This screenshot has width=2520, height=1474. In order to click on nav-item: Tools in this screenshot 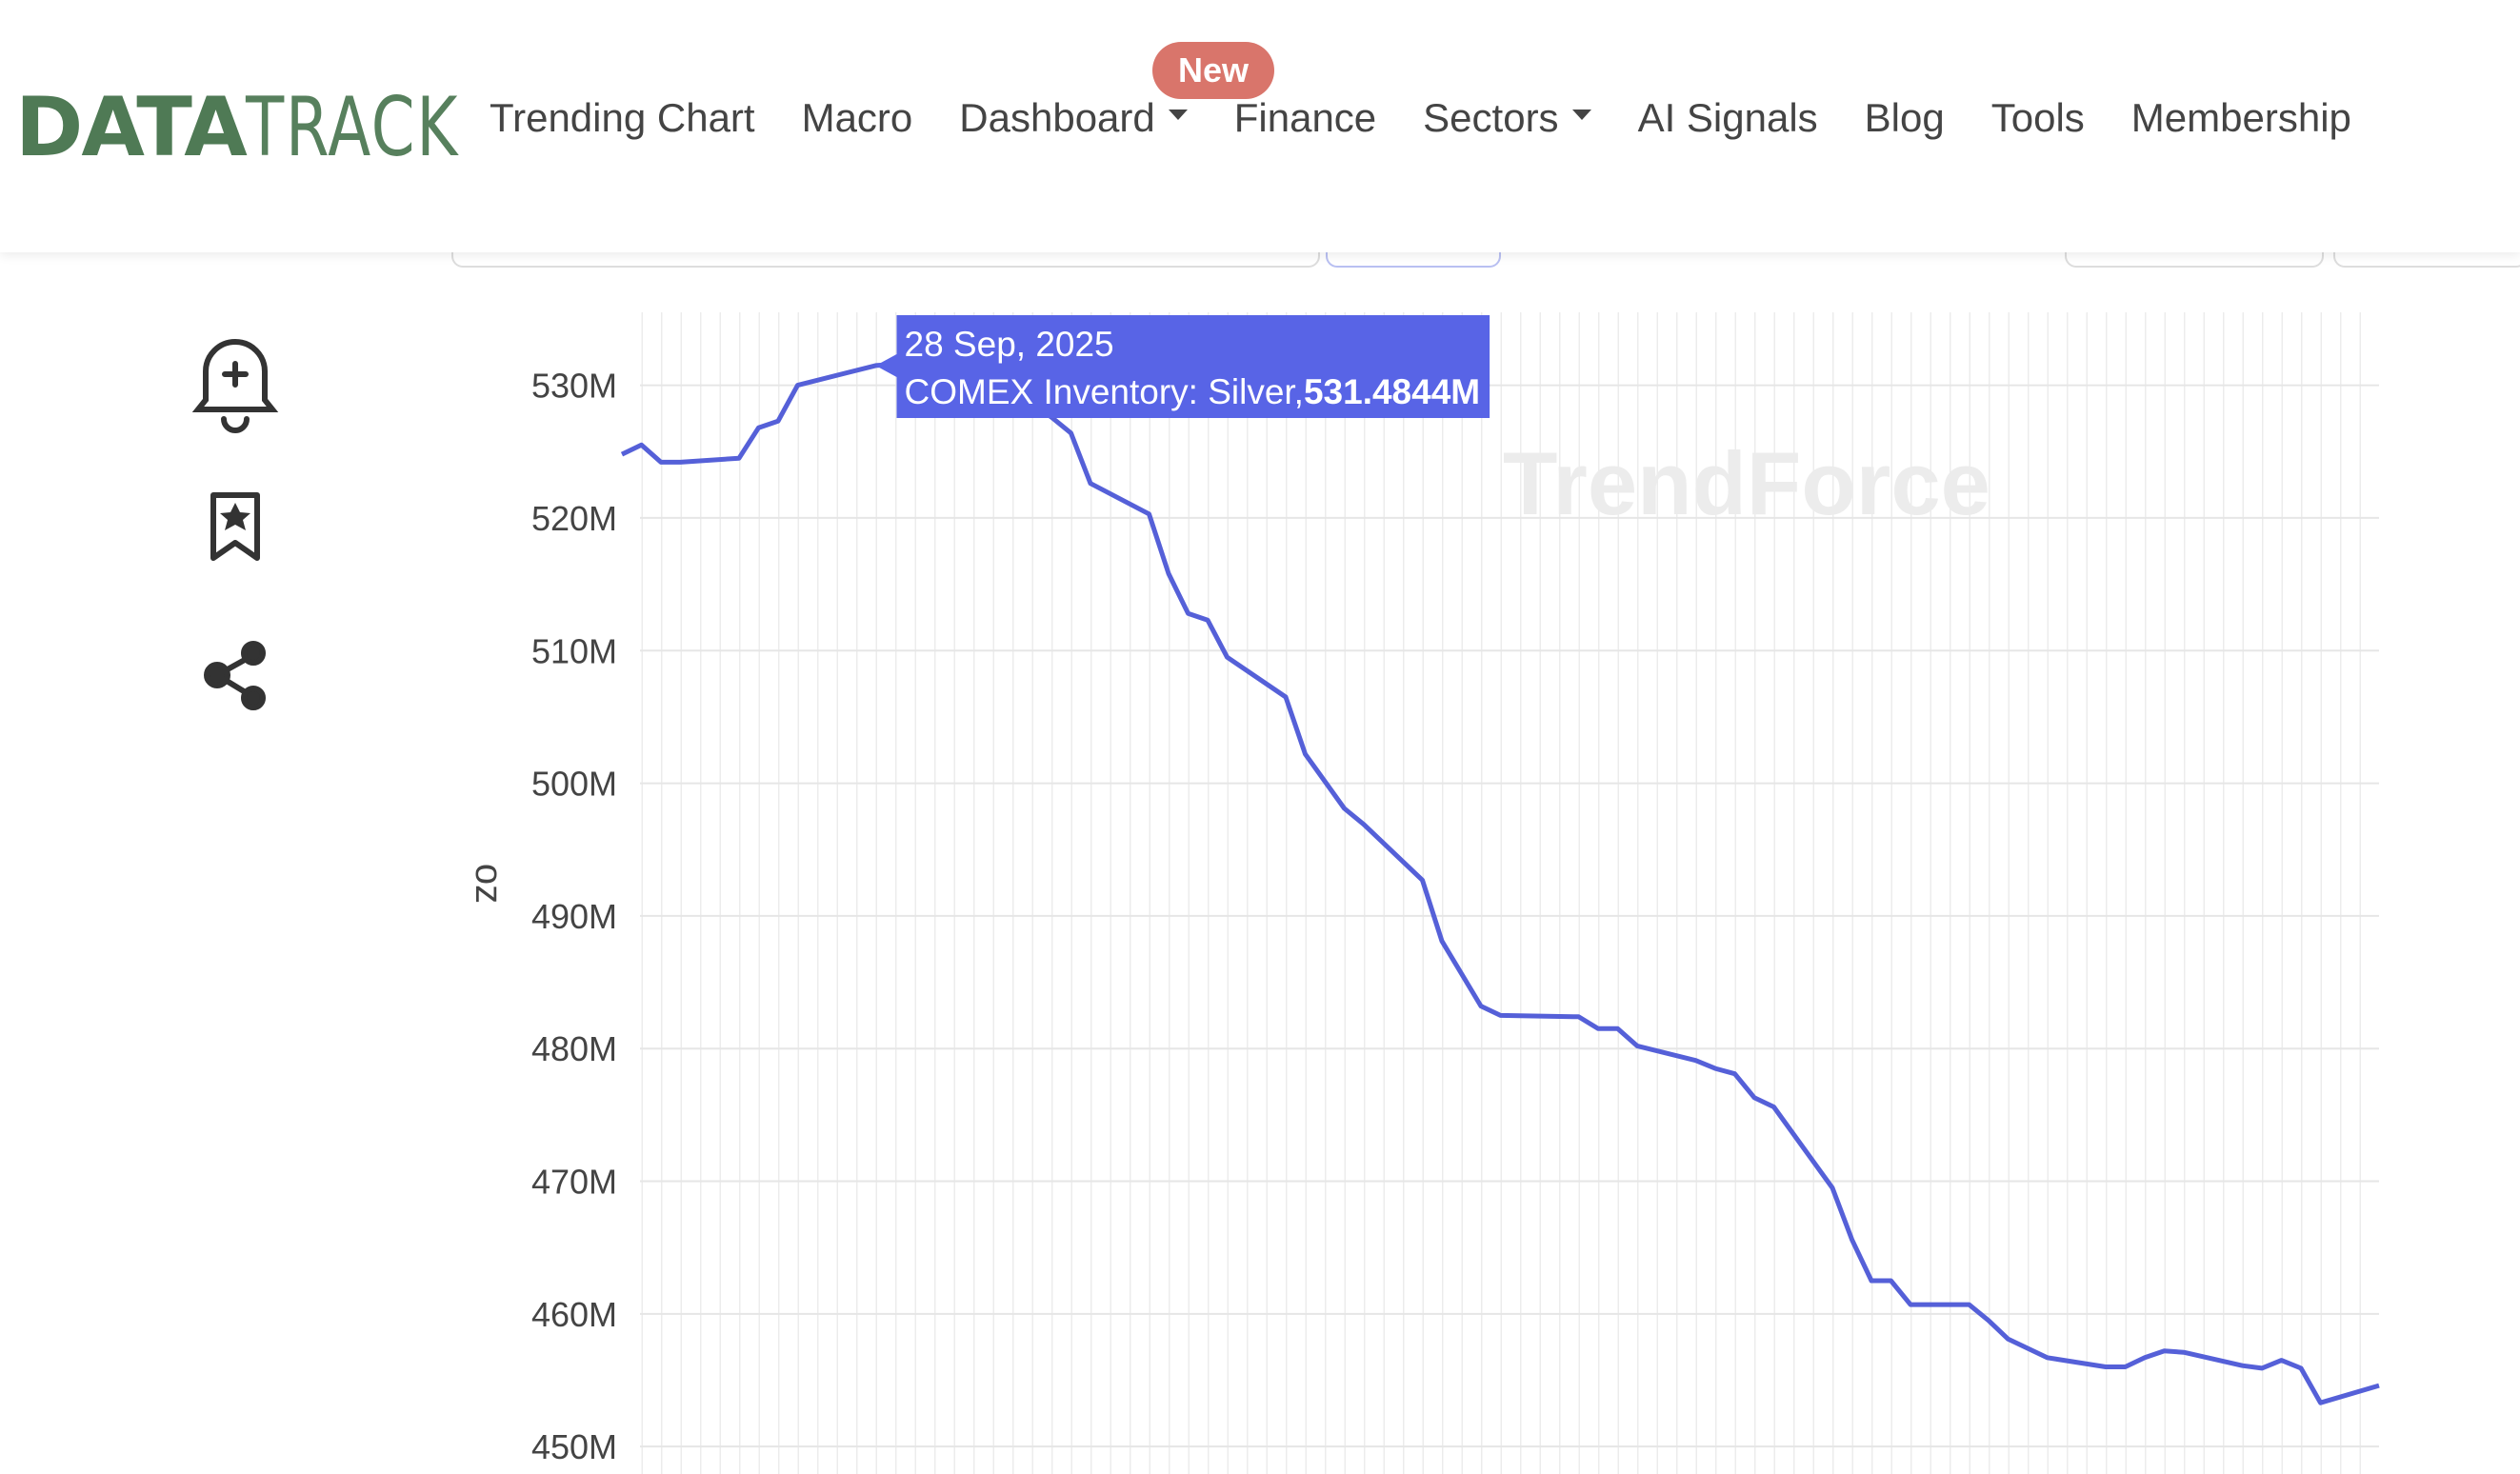, I will do `click(2037, 117)`.